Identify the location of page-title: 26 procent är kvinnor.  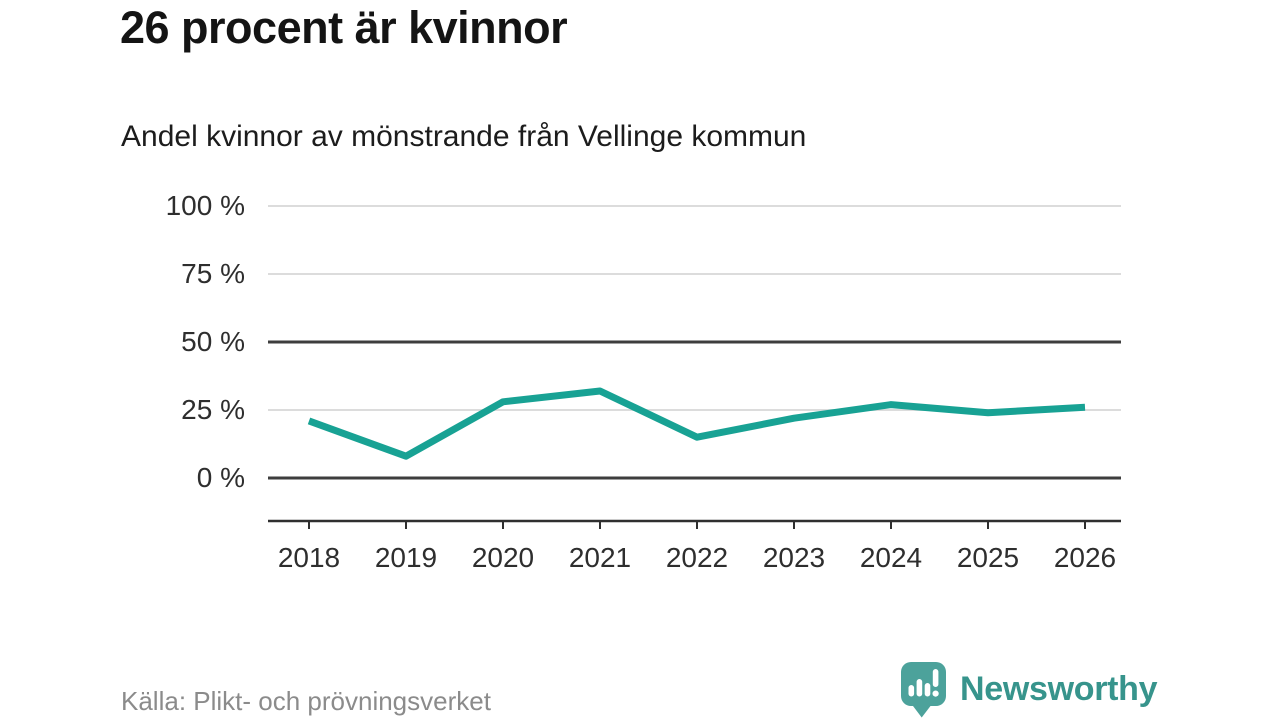
(344, 27).